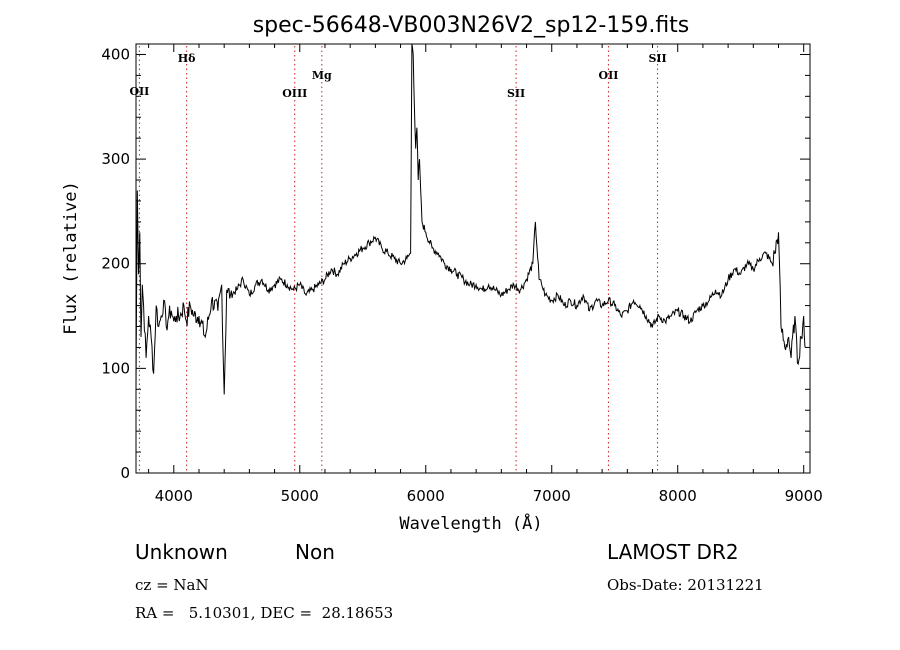  What do you see at coordinates (115, 54) in the screenshot?
I see `y-tick-label: 400` at bounding box center [115, 54].